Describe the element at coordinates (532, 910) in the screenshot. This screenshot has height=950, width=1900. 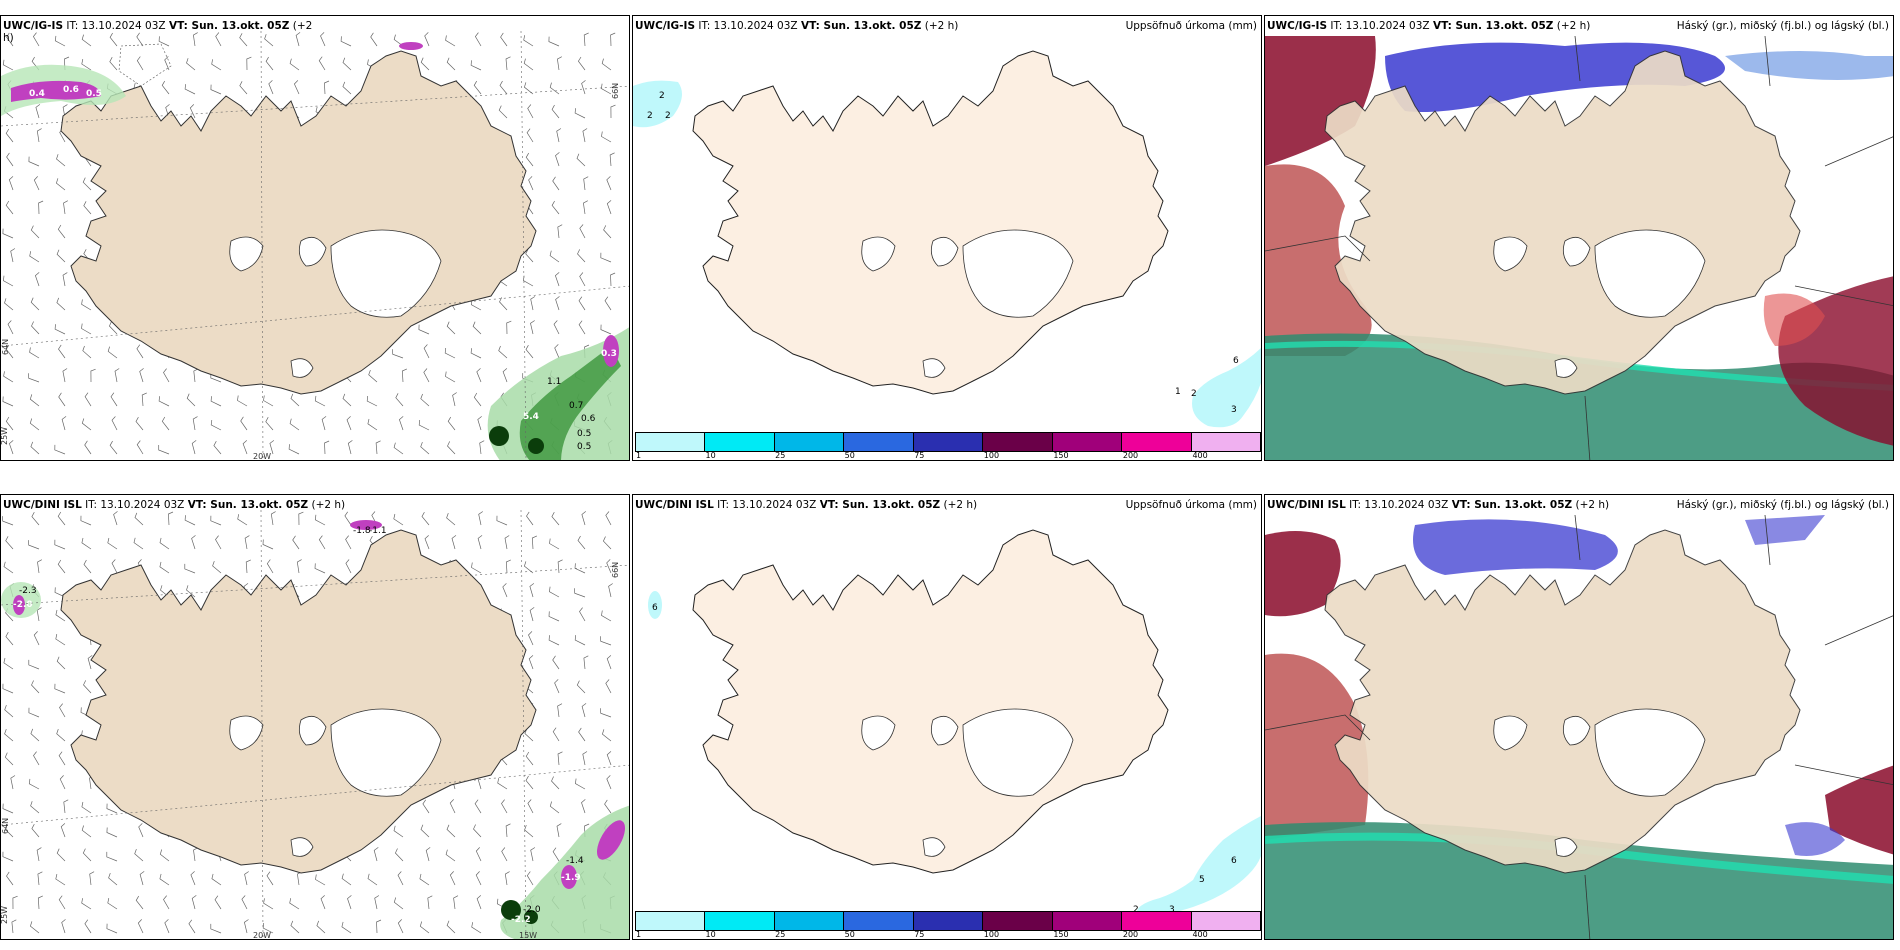
I see `svg-text: -2.0` at that location.